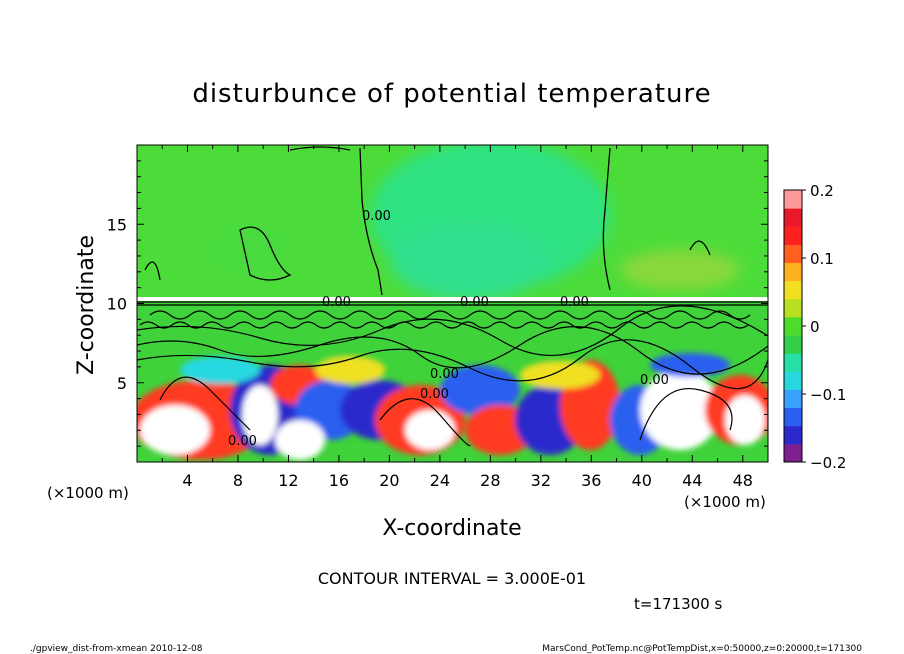  Describe the element at coordinates (88, 493) in the screenshot. I see `x-unit-left: (×1000 m)` at that location.